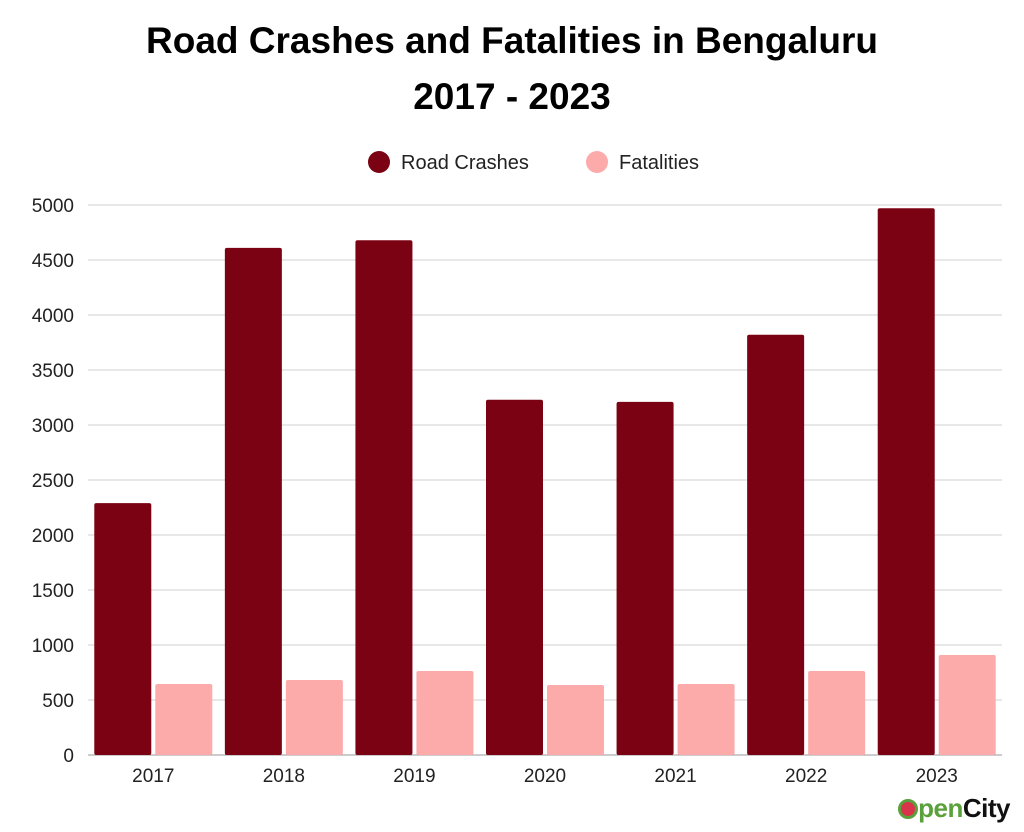  Describe the element at coordinates (512, 96) in the screenshot. I see `chart-subtitle: 2017 - 2023` at that location.